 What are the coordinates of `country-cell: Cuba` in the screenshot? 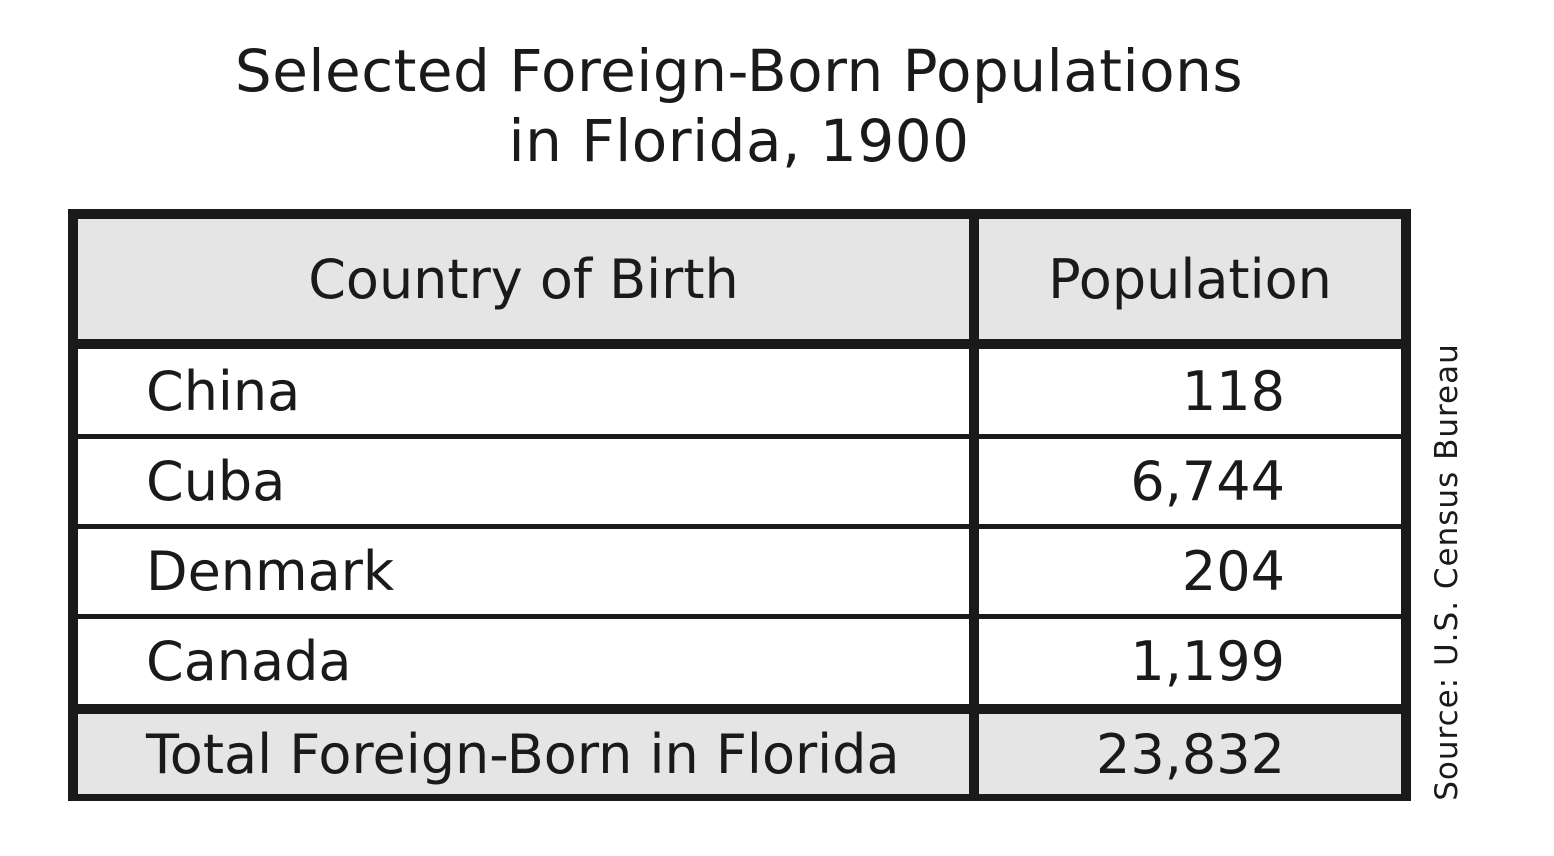 It's located at (528, 482).